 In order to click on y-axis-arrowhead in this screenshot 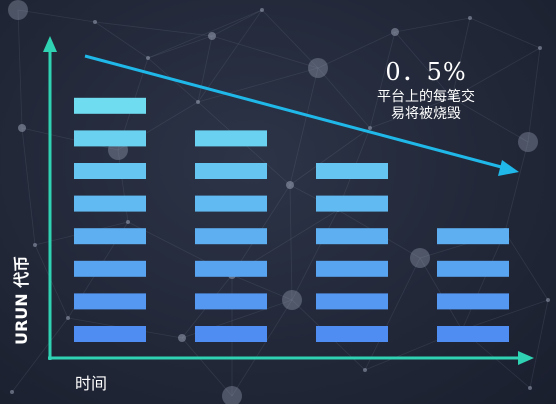, I will do `click(50, 44)`.